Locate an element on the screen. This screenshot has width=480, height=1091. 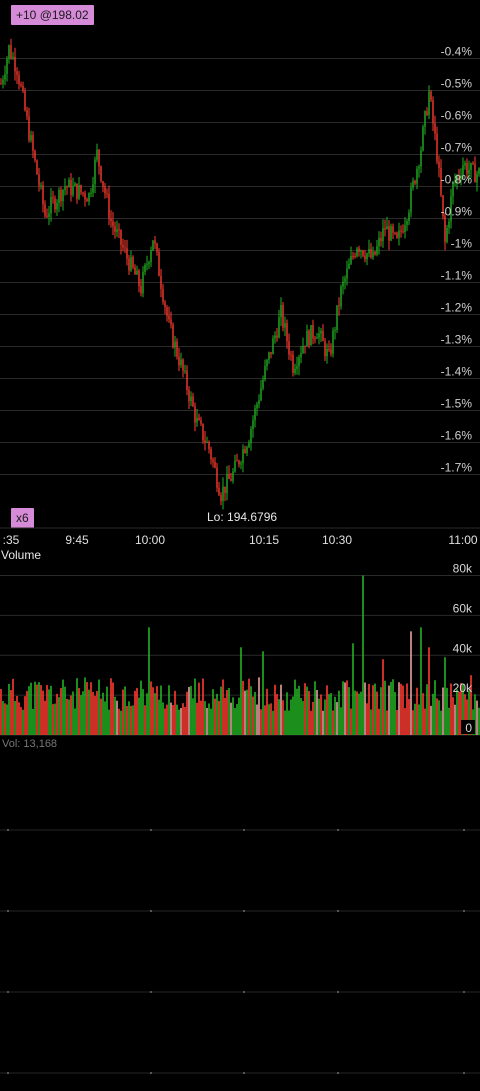
multiplier-badge: x6 is located at coordinates (22, 518).